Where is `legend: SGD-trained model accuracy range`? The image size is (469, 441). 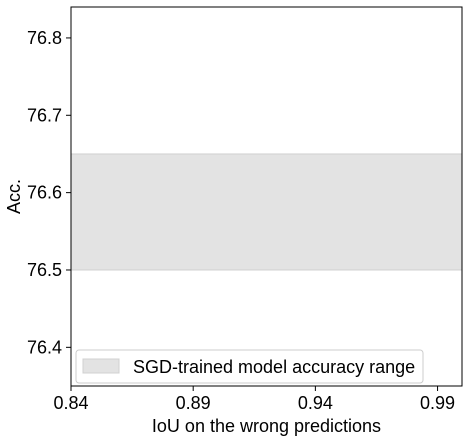 legend: SGD-trained model accuracy range is located at coordinates (249, 366).